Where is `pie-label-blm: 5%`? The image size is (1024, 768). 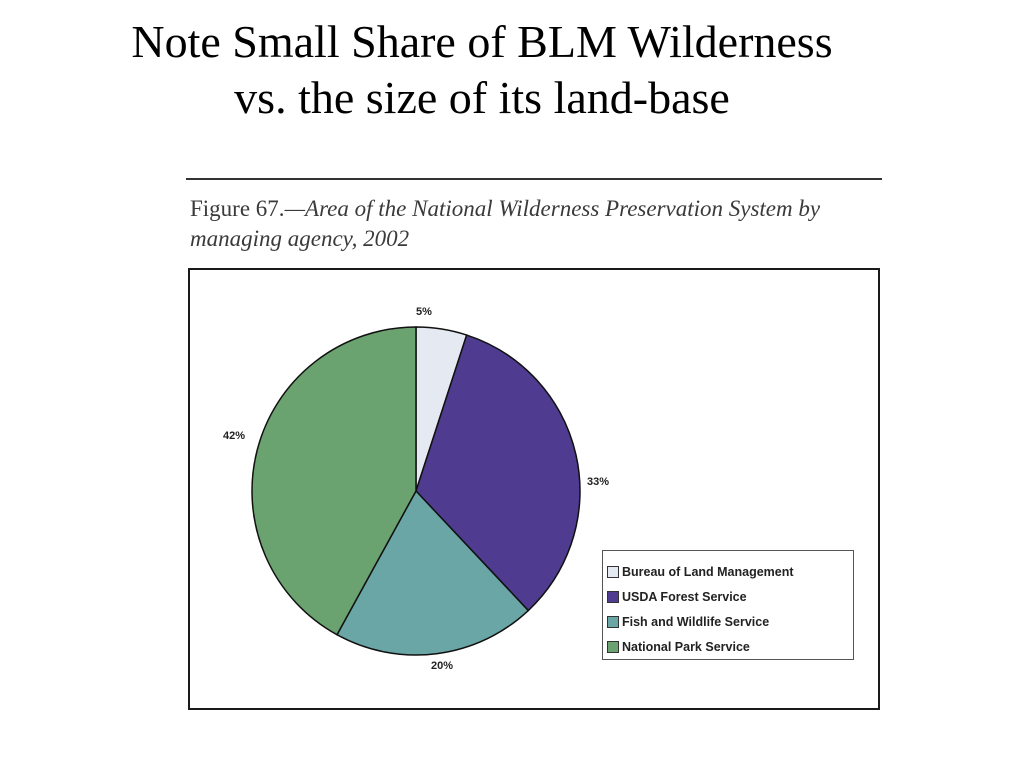 pie-label-blm: 5% is located at coordinates (424, 312).